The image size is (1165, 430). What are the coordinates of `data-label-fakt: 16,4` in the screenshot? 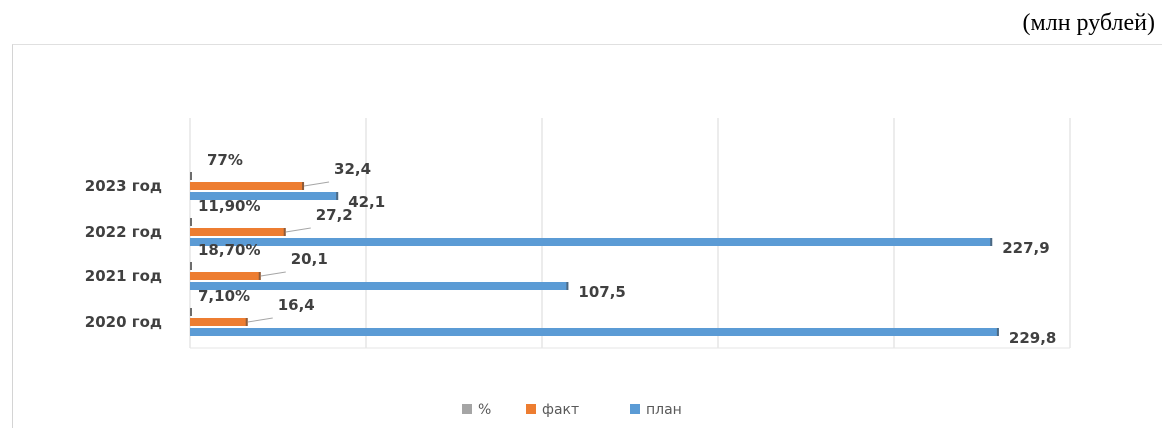 It's located at (296, 305).